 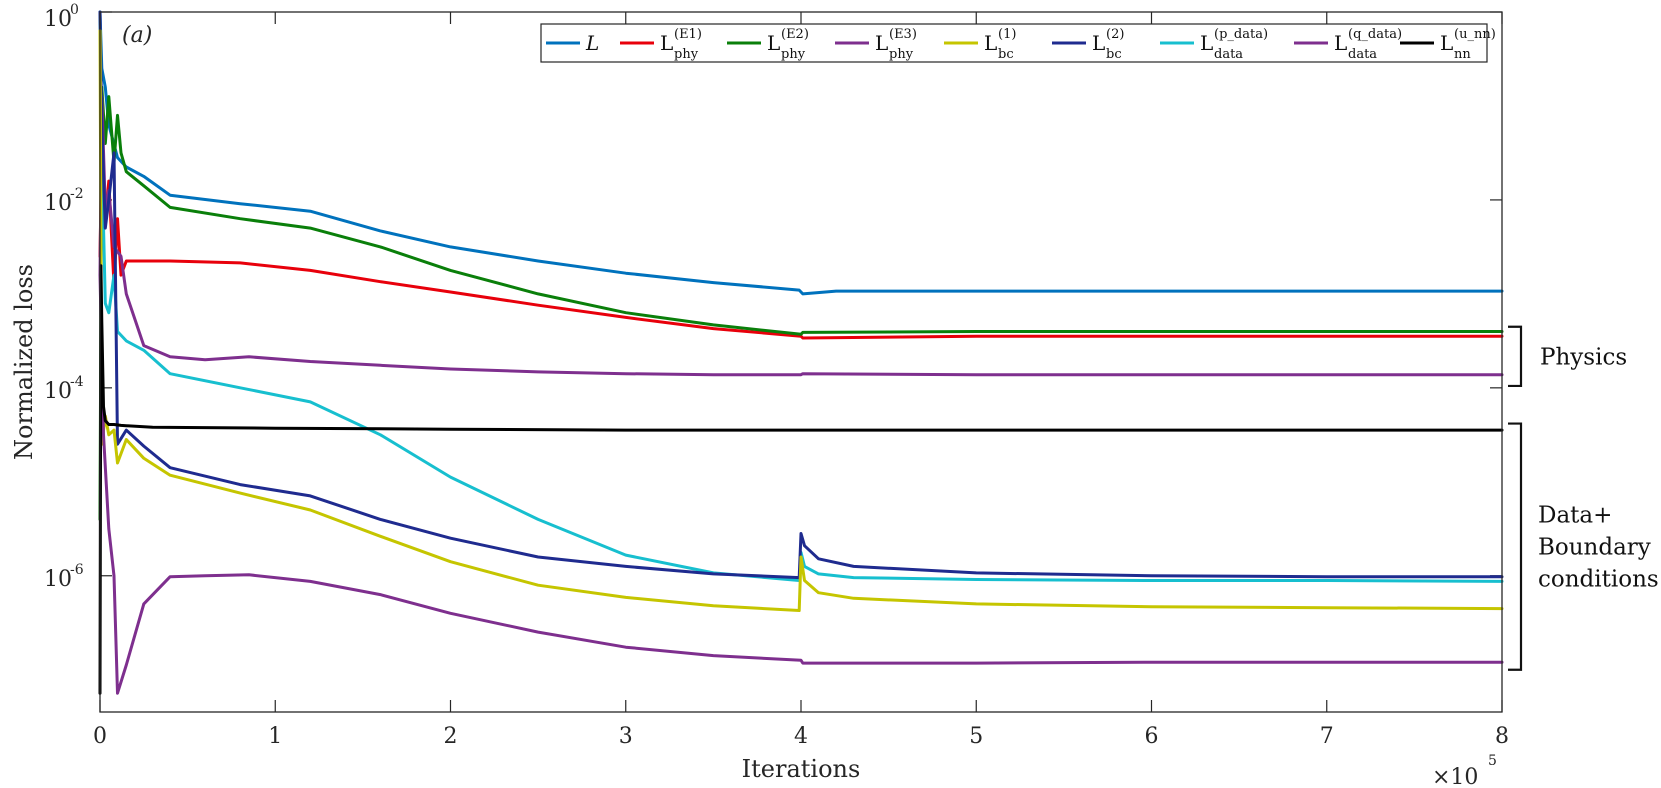 I want to click on x-tick-label-8: 8, so click(x=1502, y=736).